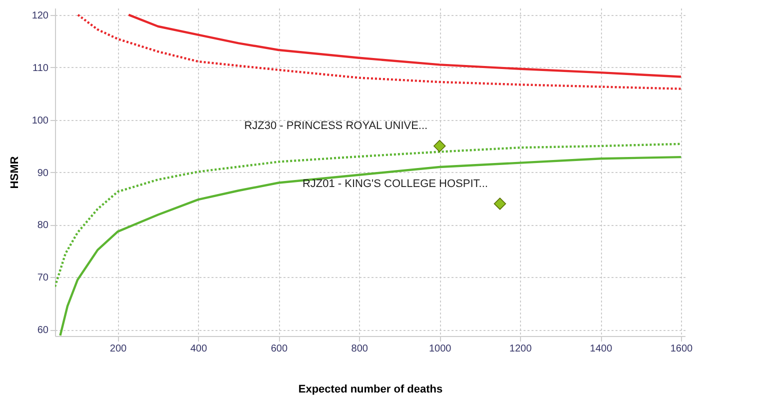 This screenshot has height=401, width=773. What do you see at coordinates (40, 68) in the screenshot?
I see `y-tick-label: 110` at bounding box center [40, 68].